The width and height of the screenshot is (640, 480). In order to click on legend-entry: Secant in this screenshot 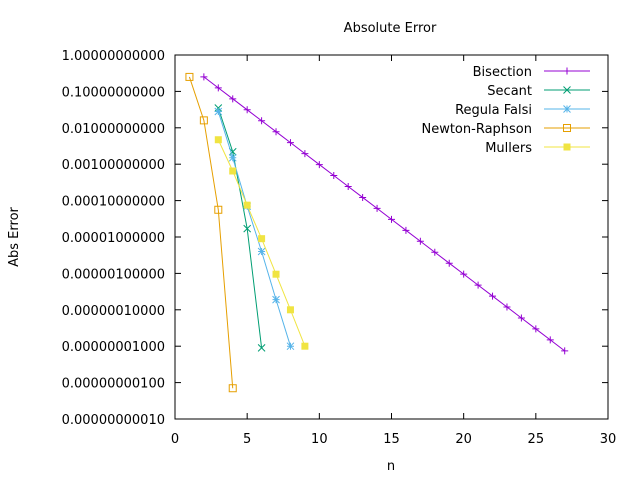, I will do `click(538, 91)`.